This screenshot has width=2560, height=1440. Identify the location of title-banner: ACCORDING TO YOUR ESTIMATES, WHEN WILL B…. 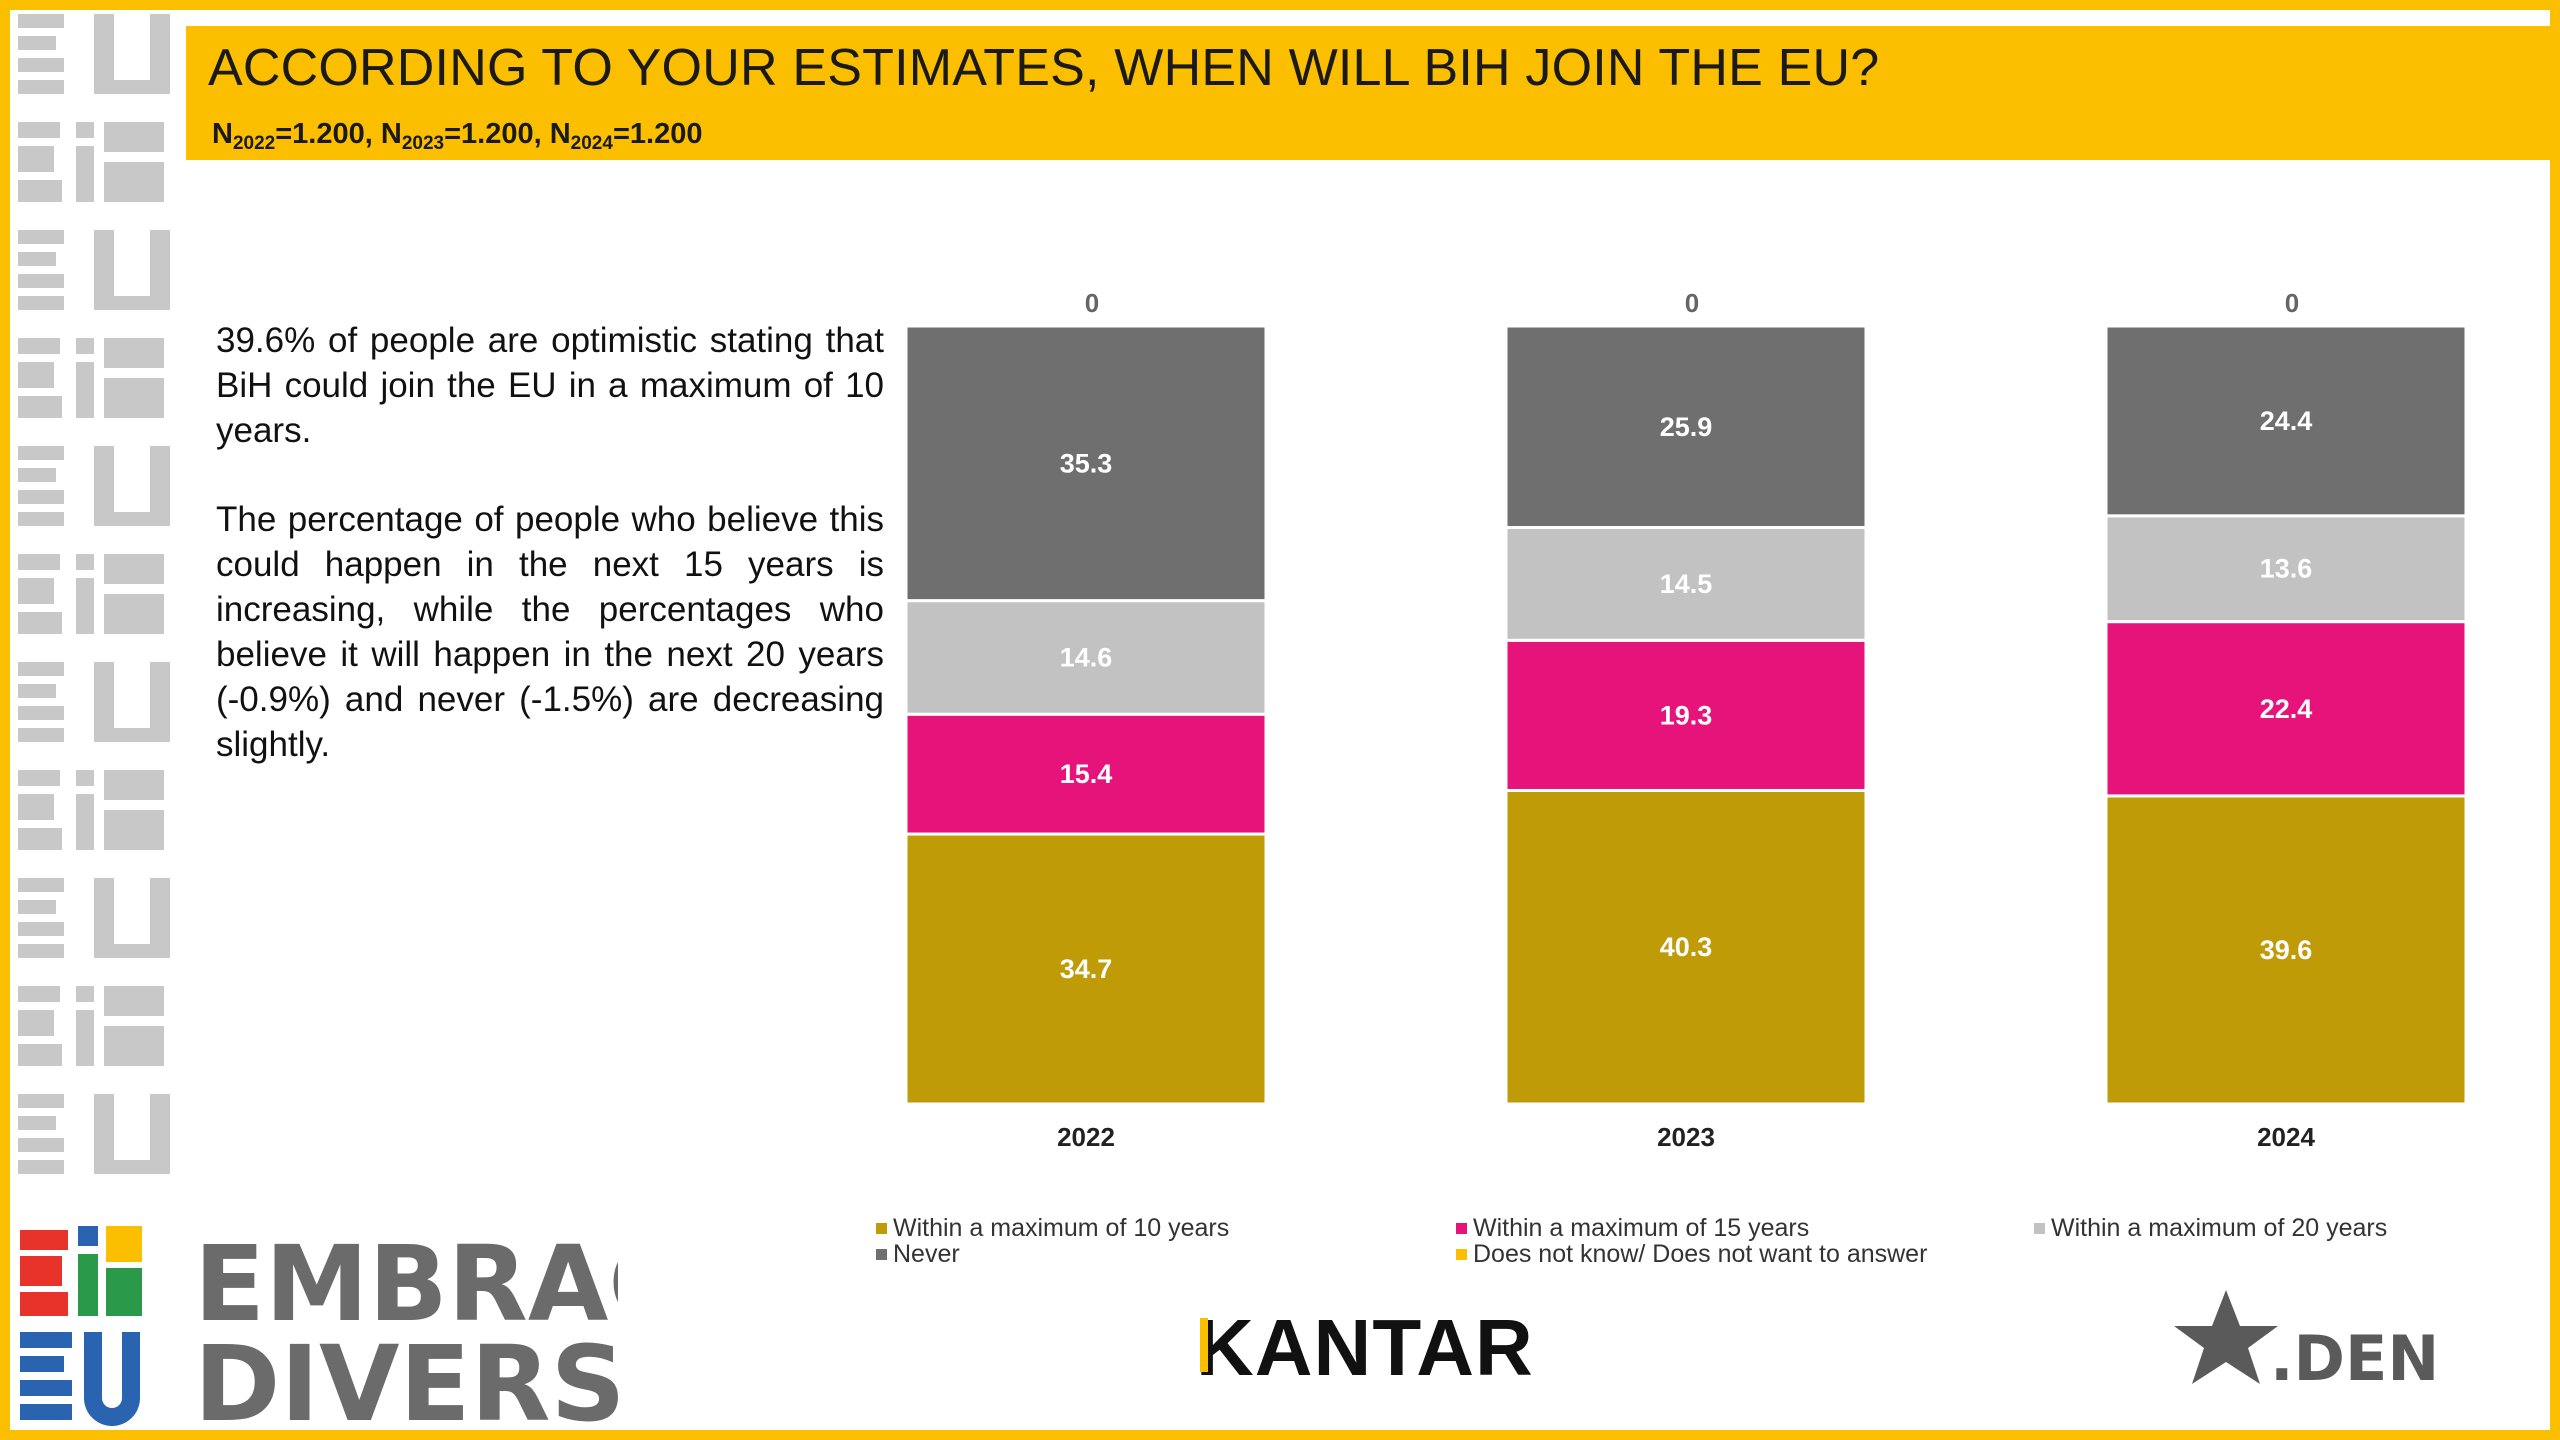
(1368, 93).